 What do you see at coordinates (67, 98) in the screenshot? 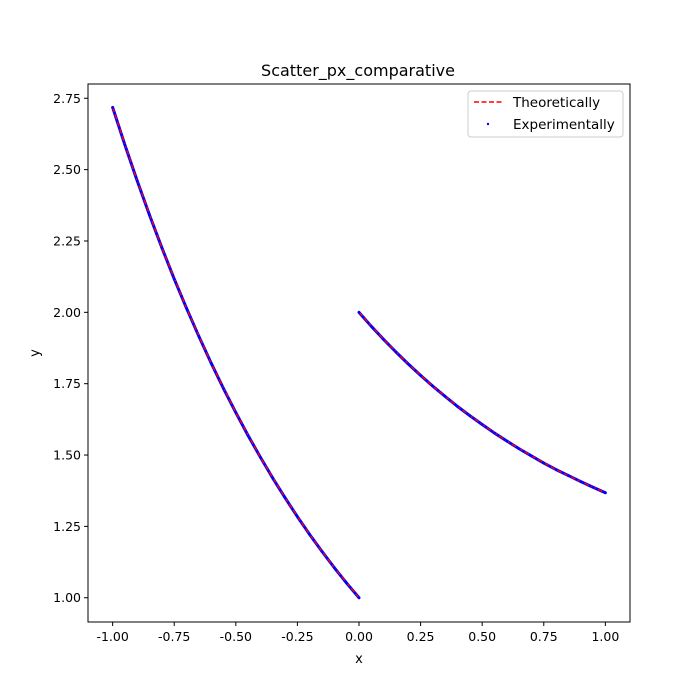
I see `y-tick-label: 2.75` at bounding box center [67, 98].